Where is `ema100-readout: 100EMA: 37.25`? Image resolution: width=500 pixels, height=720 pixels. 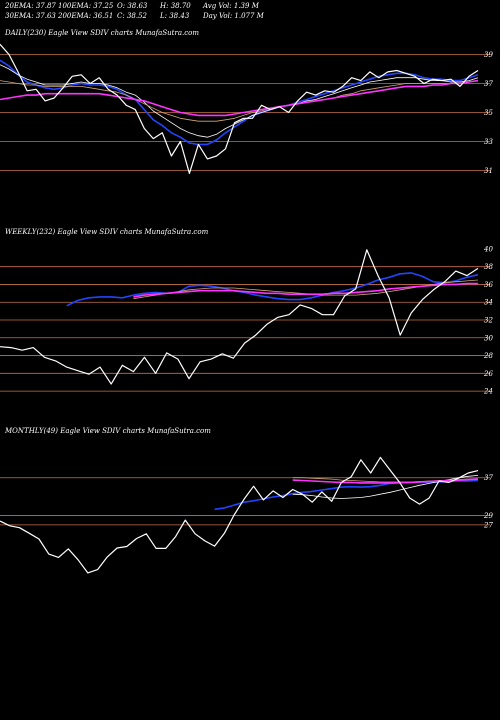
ema100-readout: 100EMA: 37.25 is located at coordinates (86, 6).